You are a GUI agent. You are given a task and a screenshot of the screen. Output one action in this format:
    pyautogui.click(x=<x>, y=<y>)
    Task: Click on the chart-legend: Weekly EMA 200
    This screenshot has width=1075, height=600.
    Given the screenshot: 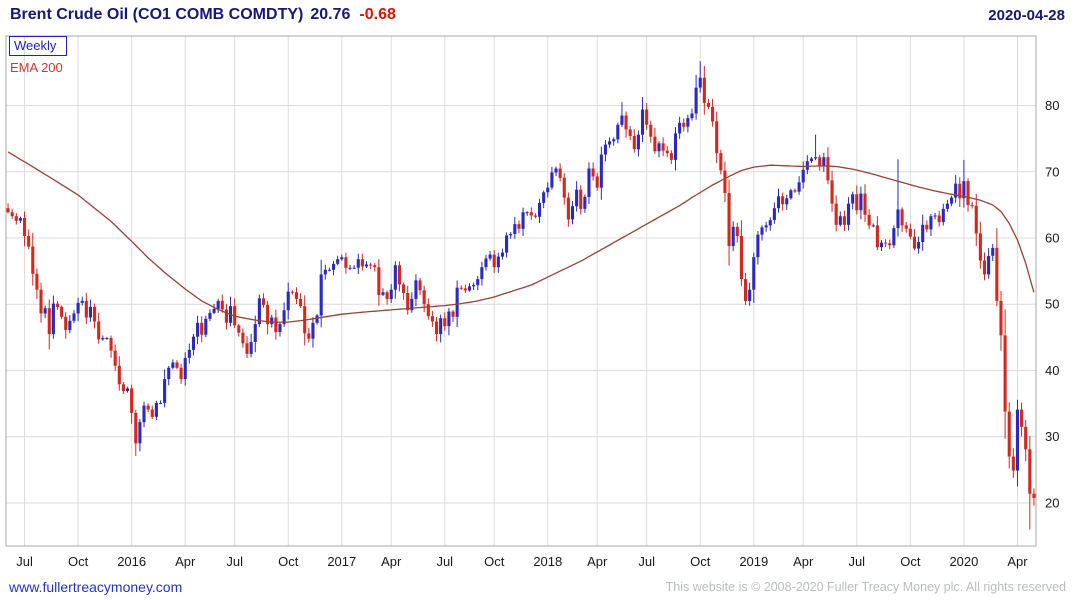 What is the action you would take?
    pyautogui.click(x=38, y=55)
    